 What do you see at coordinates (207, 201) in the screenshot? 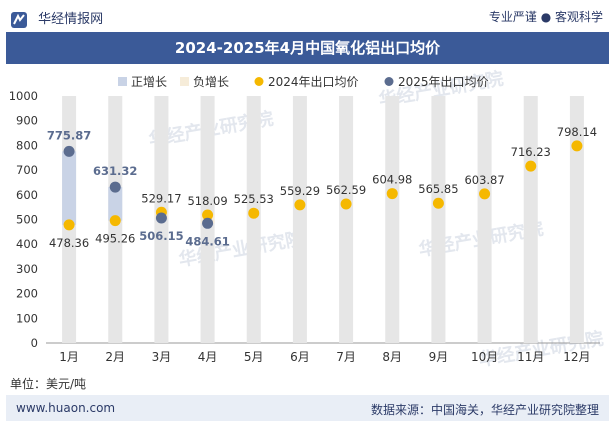
I see `data-label-2024: 518.09` at bounding box center [207, 201].